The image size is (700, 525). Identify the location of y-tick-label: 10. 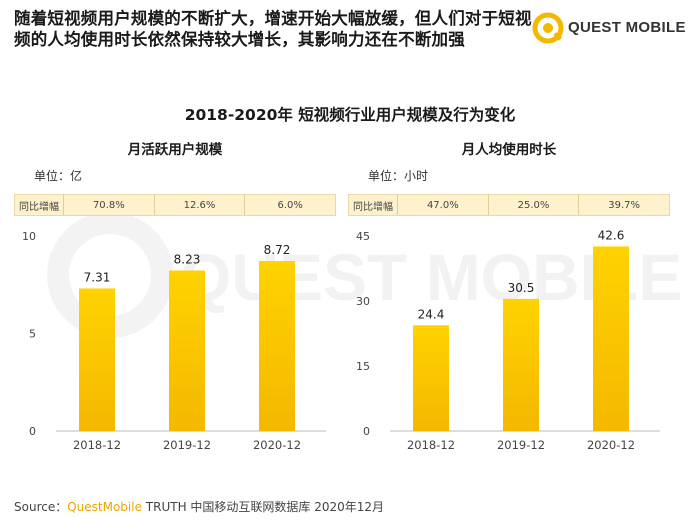
(29, 236).